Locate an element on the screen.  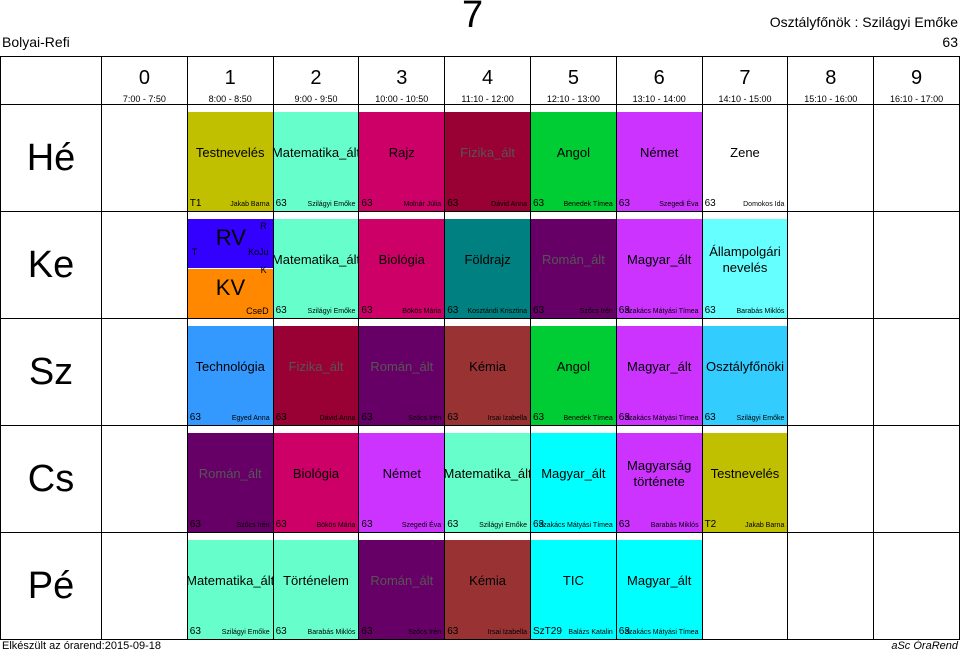
lesson-teacher: Kosztándi Krisztina is located at coordinates (497, 311).